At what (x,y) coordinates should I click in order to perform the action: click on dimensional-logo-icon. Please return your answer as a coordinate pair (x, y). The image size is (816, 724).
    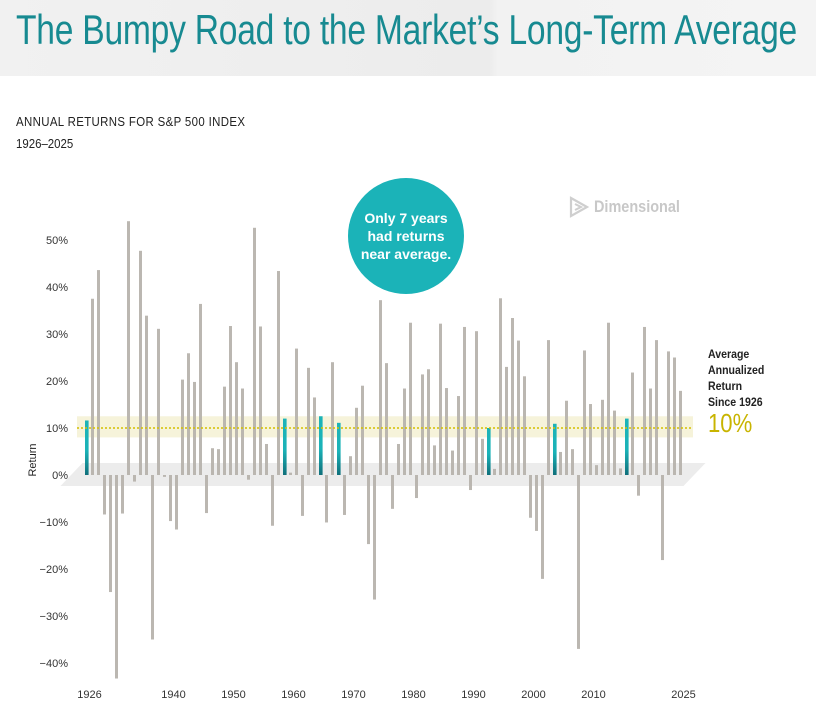
    Looking at the image, I should click on (579, 207).